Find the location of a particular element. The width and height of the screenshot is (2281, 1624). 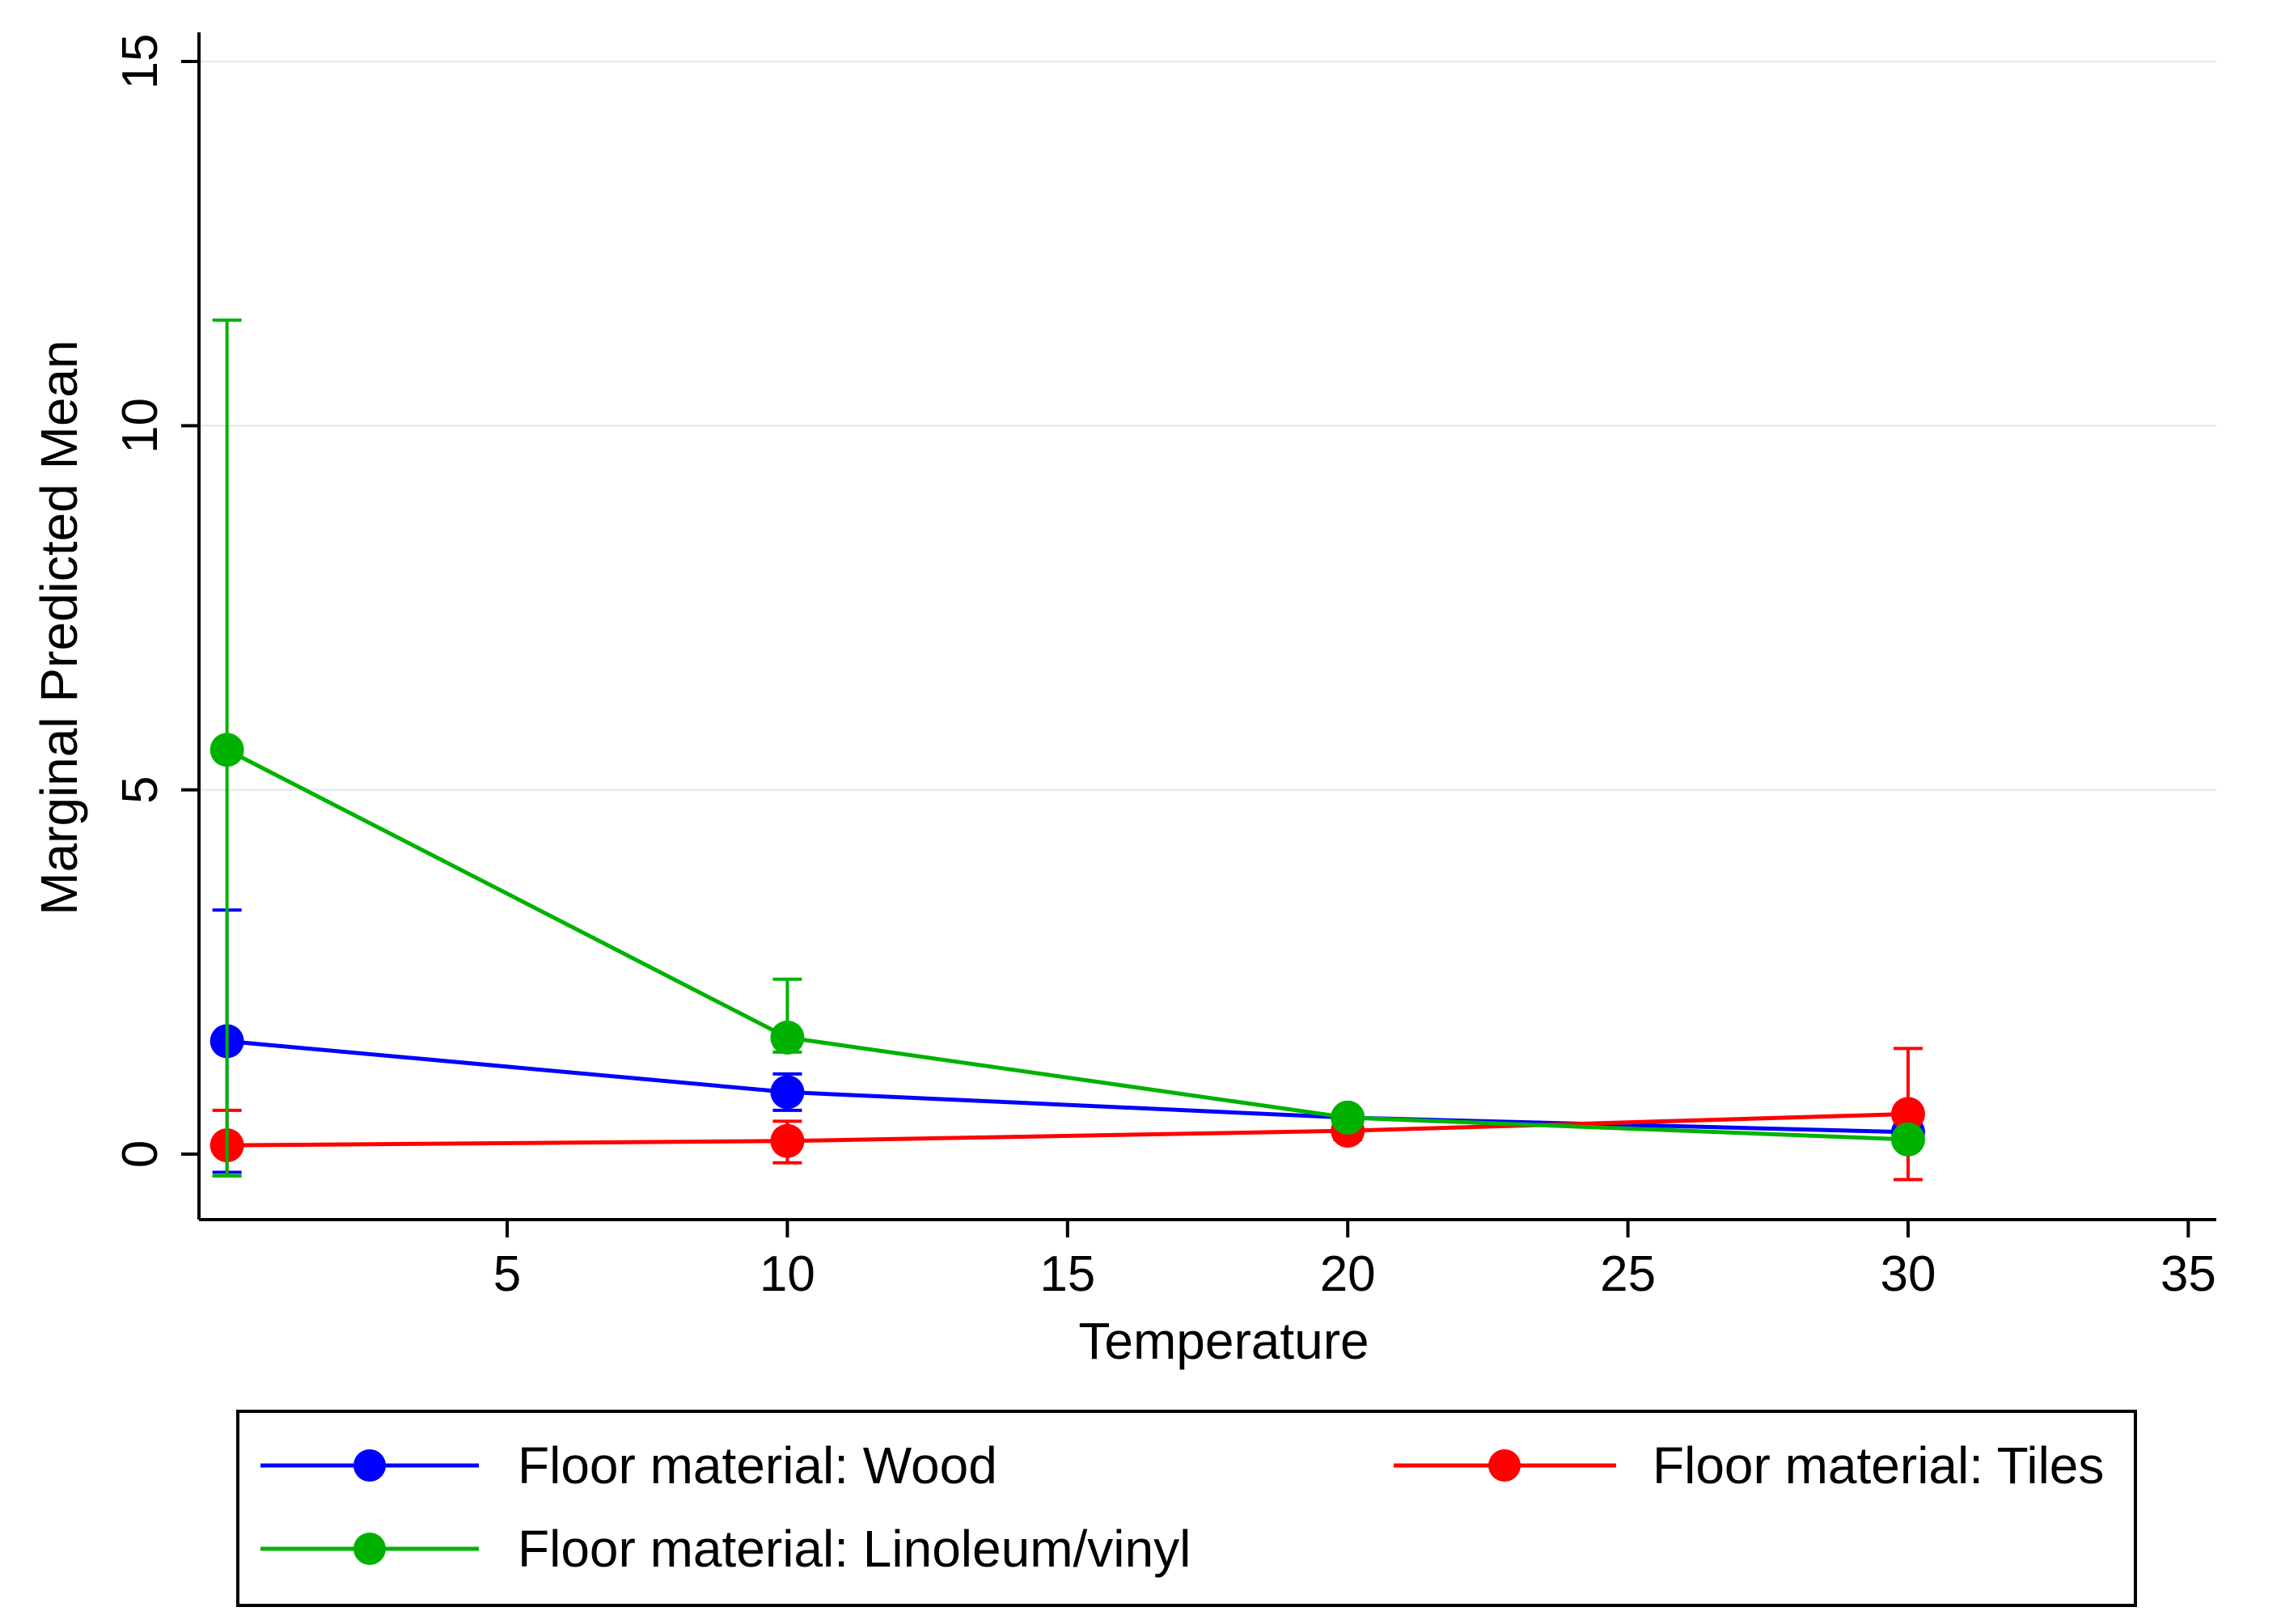

legend-entry-tiles: Floor material: Tiles is located at coordinates (1749, 1465).